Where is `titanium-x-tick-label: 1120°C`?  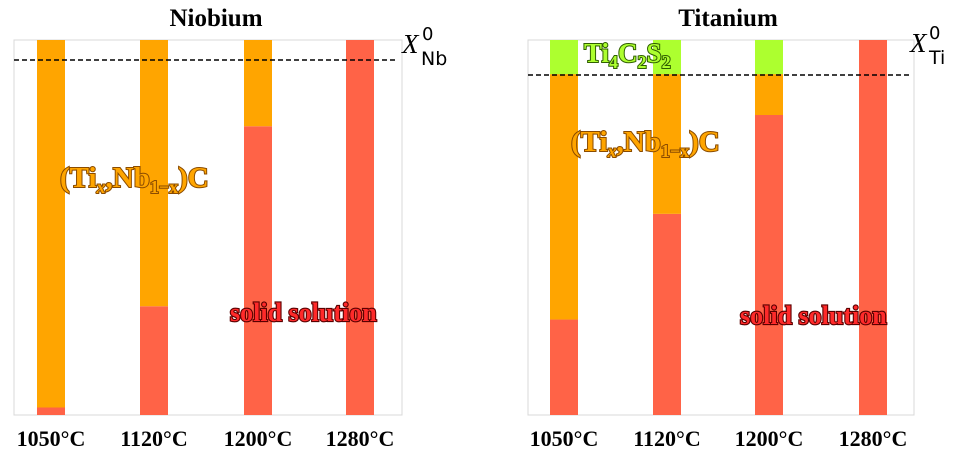
titanium-x-tick-label: 1120°C is located at coordinates (666, 438).